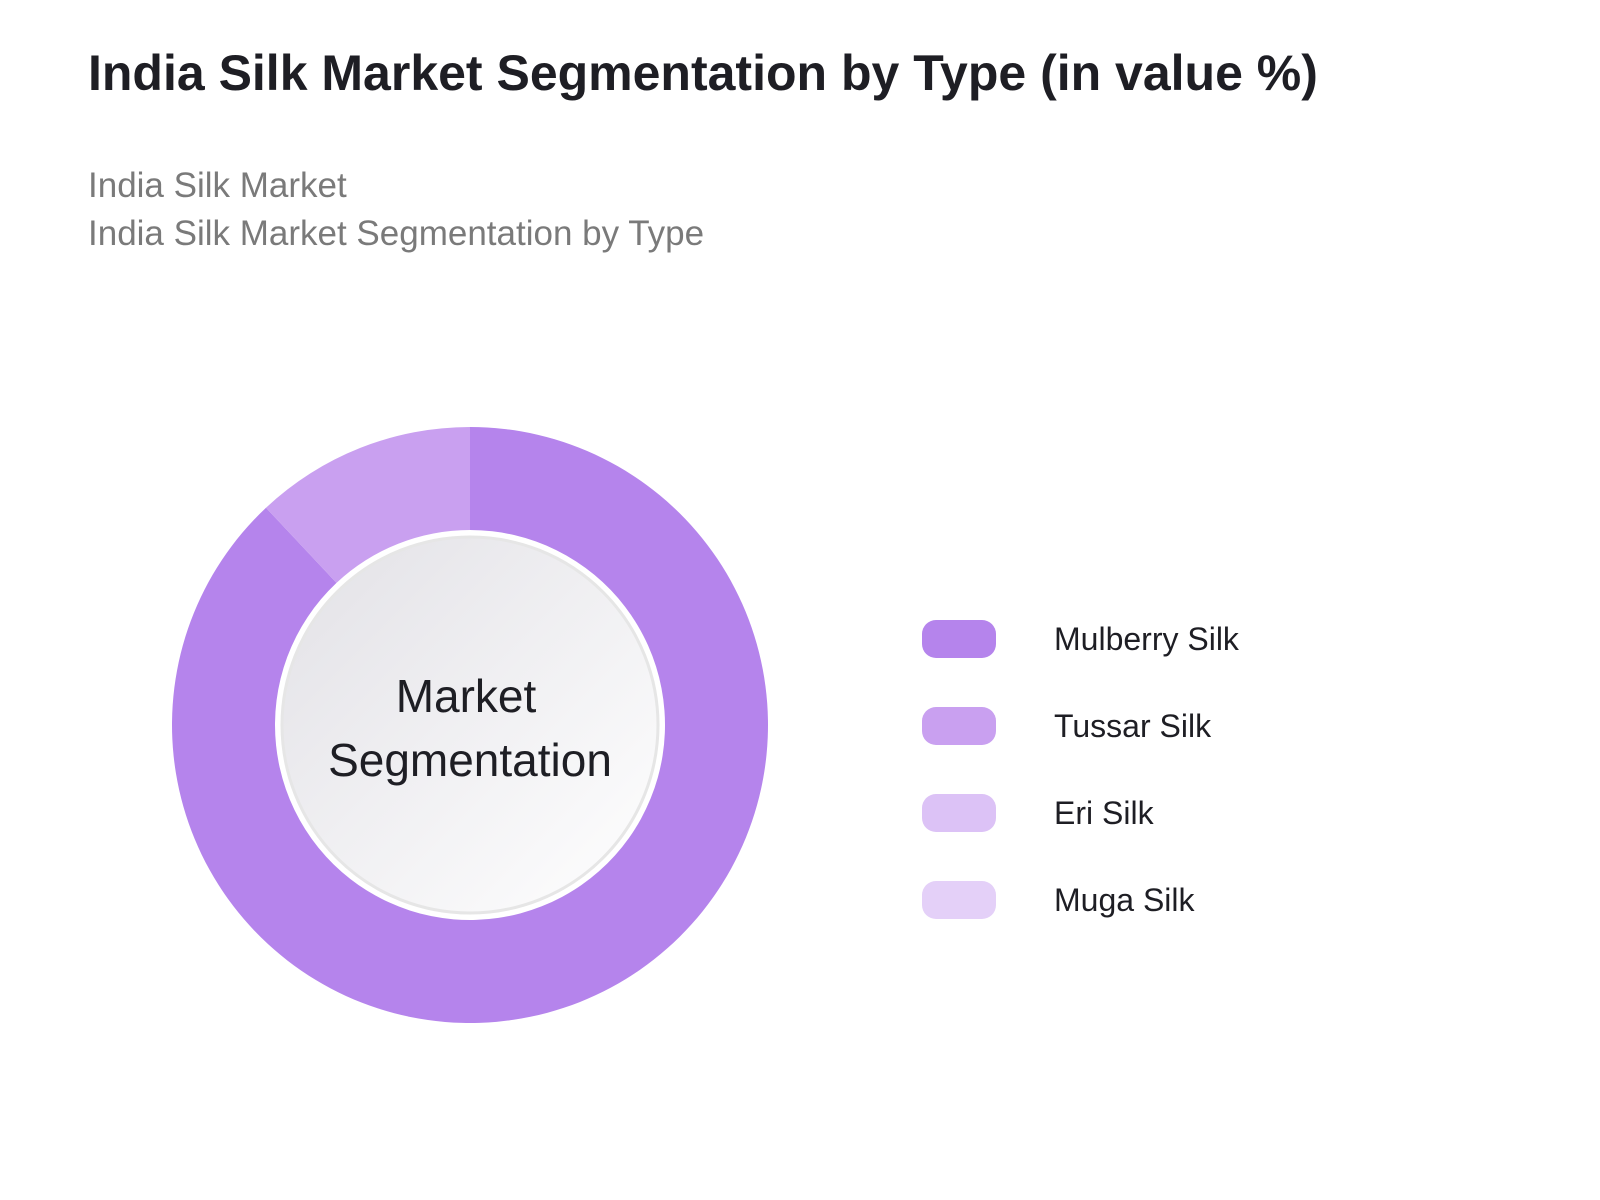 This screenshot has width=1600, height=1200. I want to click on legend-item-tussar-silk: Tussar Silk, so click(1132, 726).